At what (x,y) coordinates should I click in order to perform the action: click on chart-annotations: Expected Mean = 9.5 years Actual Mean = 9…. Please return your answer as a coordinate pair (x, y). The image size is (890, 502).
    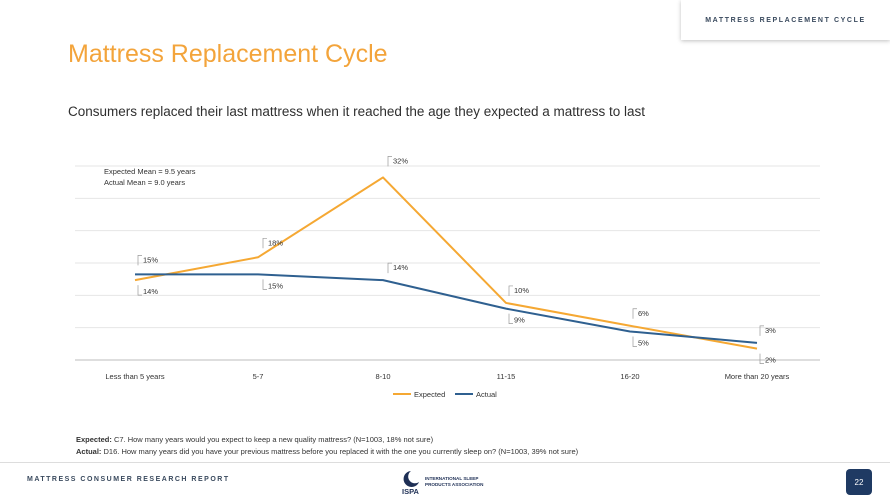
    Looking at the image, I should click on (150, 177).